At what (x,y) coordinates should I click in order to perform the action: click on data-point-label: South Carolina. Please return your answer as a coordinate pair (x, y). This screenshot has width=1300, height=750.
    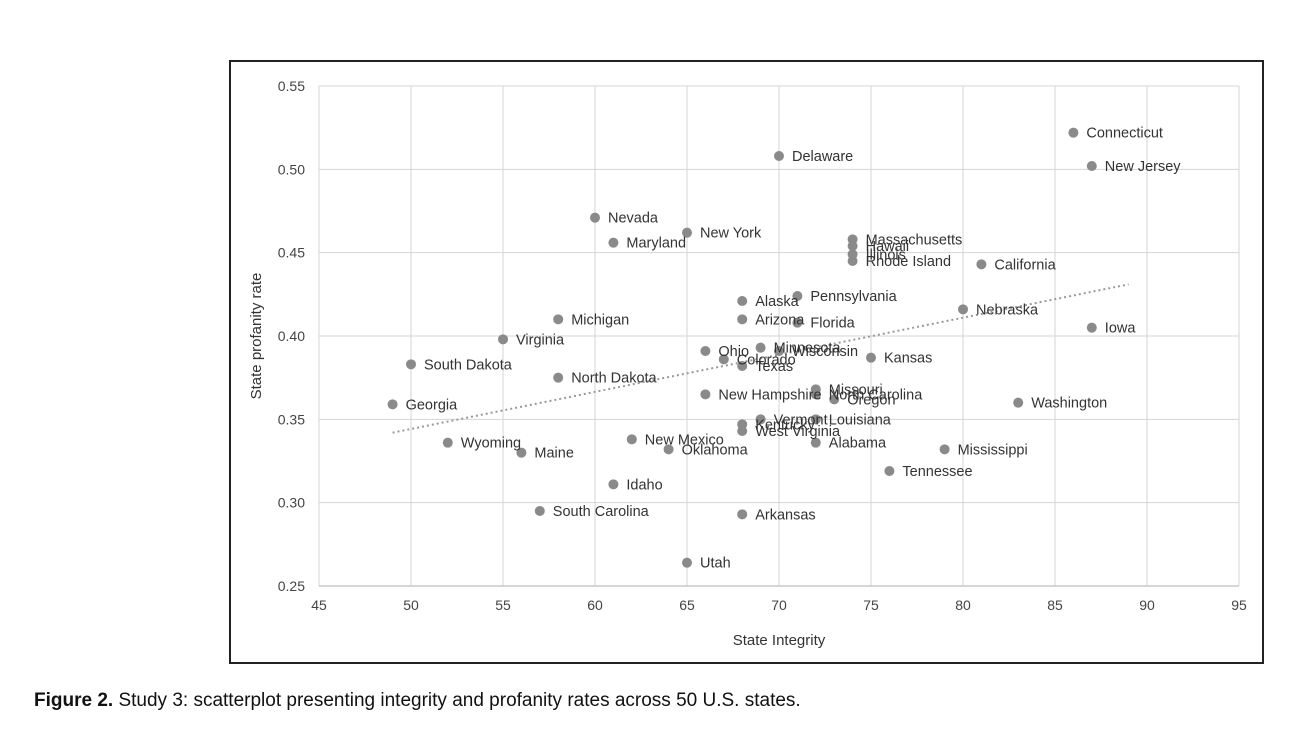
    Looking at the image, I should click on (601, 512).